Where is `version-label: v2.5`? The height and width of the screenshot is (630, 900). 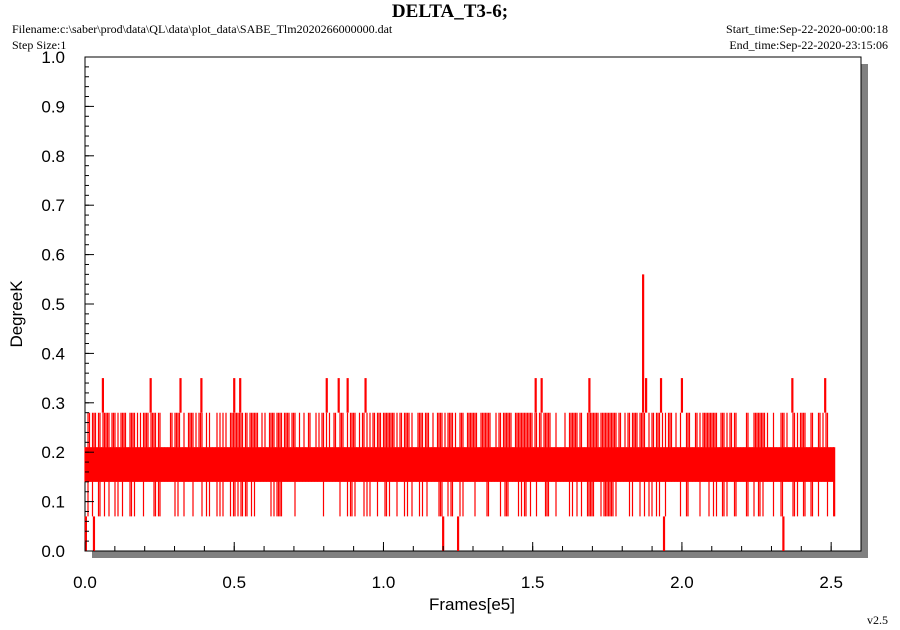
version-label: v2.5 is located at coordinates (877, 620).